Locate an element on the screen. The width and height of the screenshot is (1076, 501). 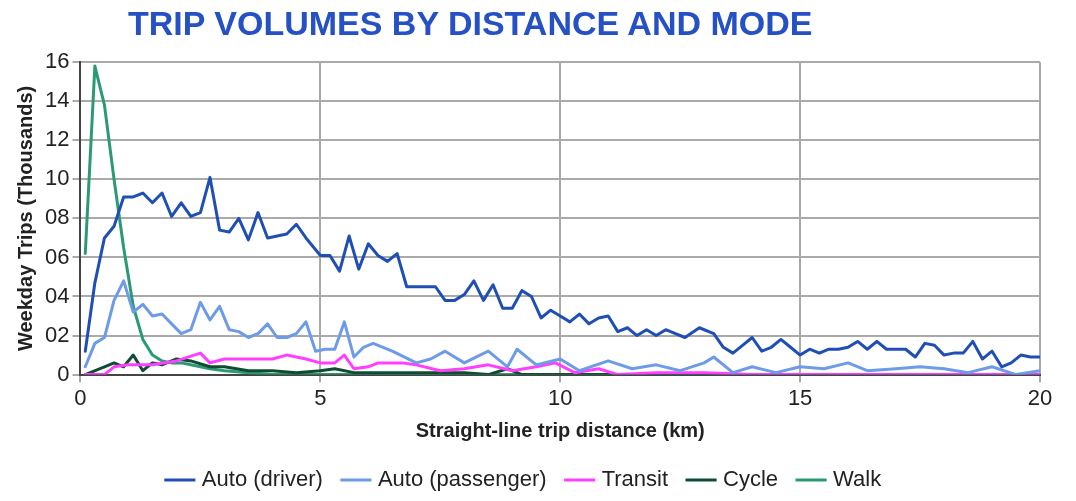
y-tick-label: 12 is located at coordinates (57, 139).